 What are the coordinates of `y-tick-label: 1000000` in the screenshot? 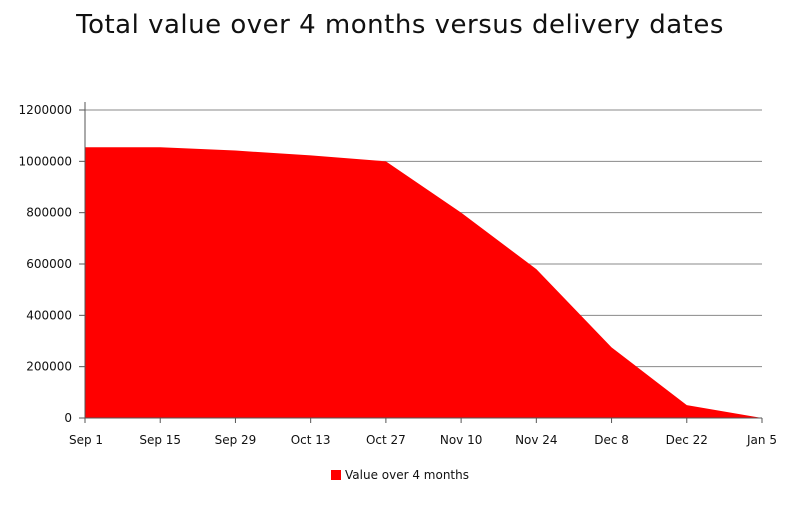 It's located at (45, 161).